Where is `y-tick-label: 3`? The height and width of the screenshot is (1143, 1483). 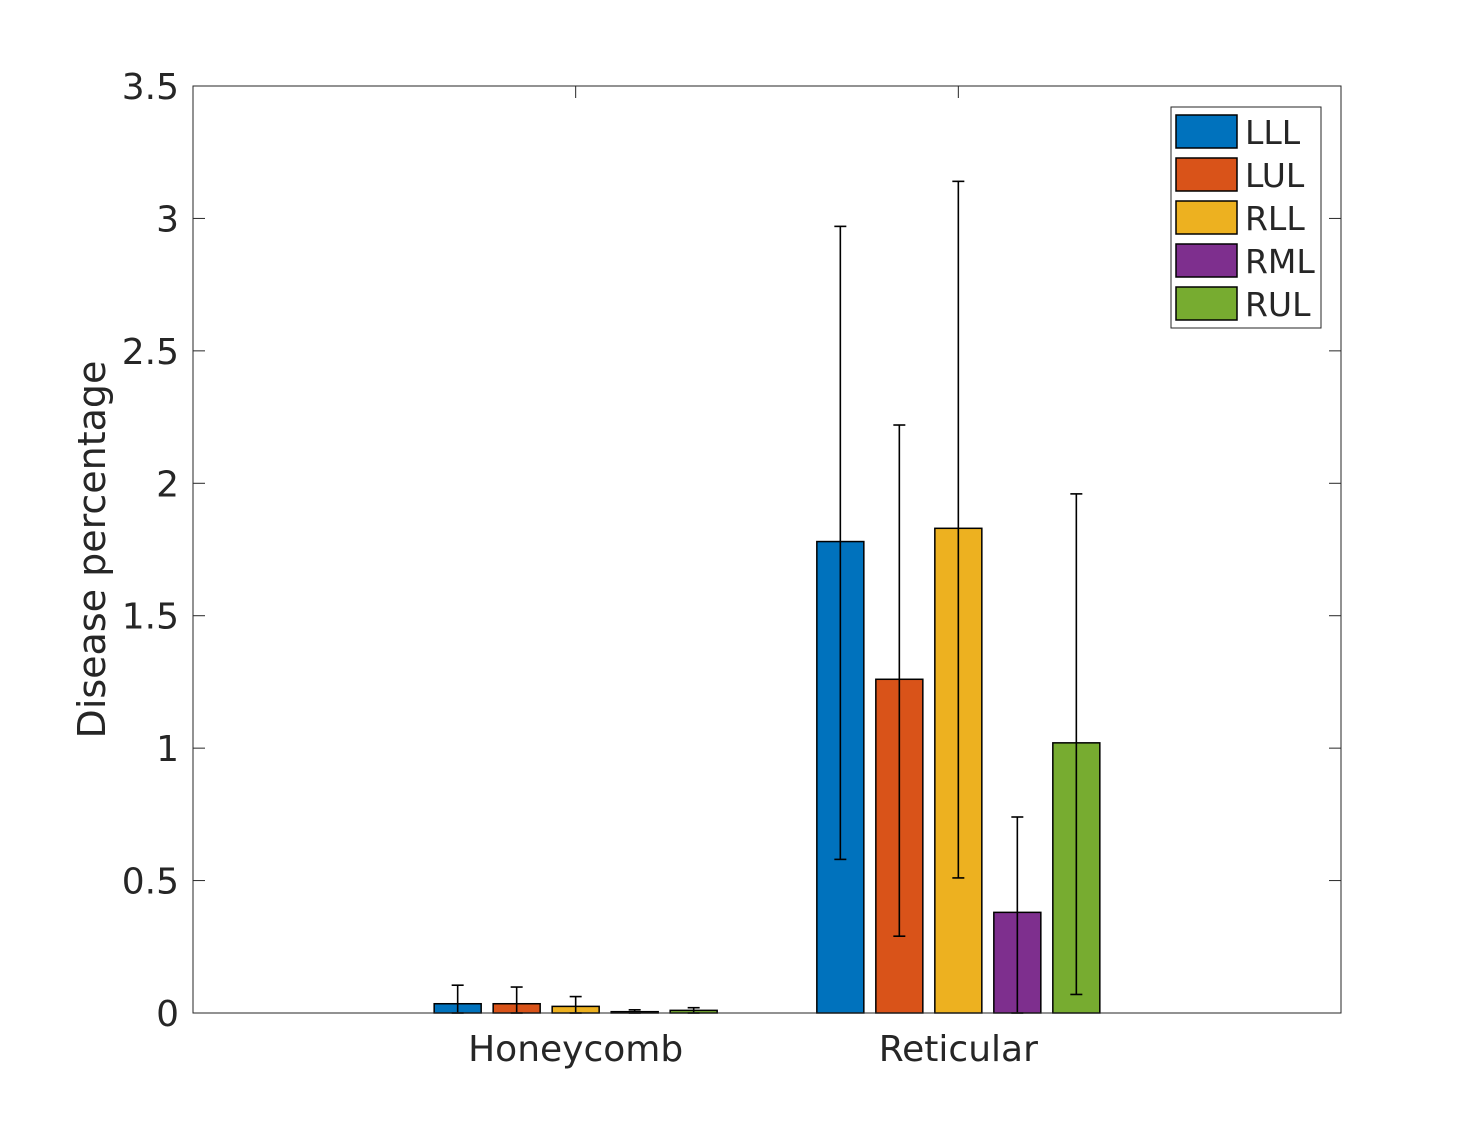
y-tick-label: 3 is located at coordinates (167, 219).